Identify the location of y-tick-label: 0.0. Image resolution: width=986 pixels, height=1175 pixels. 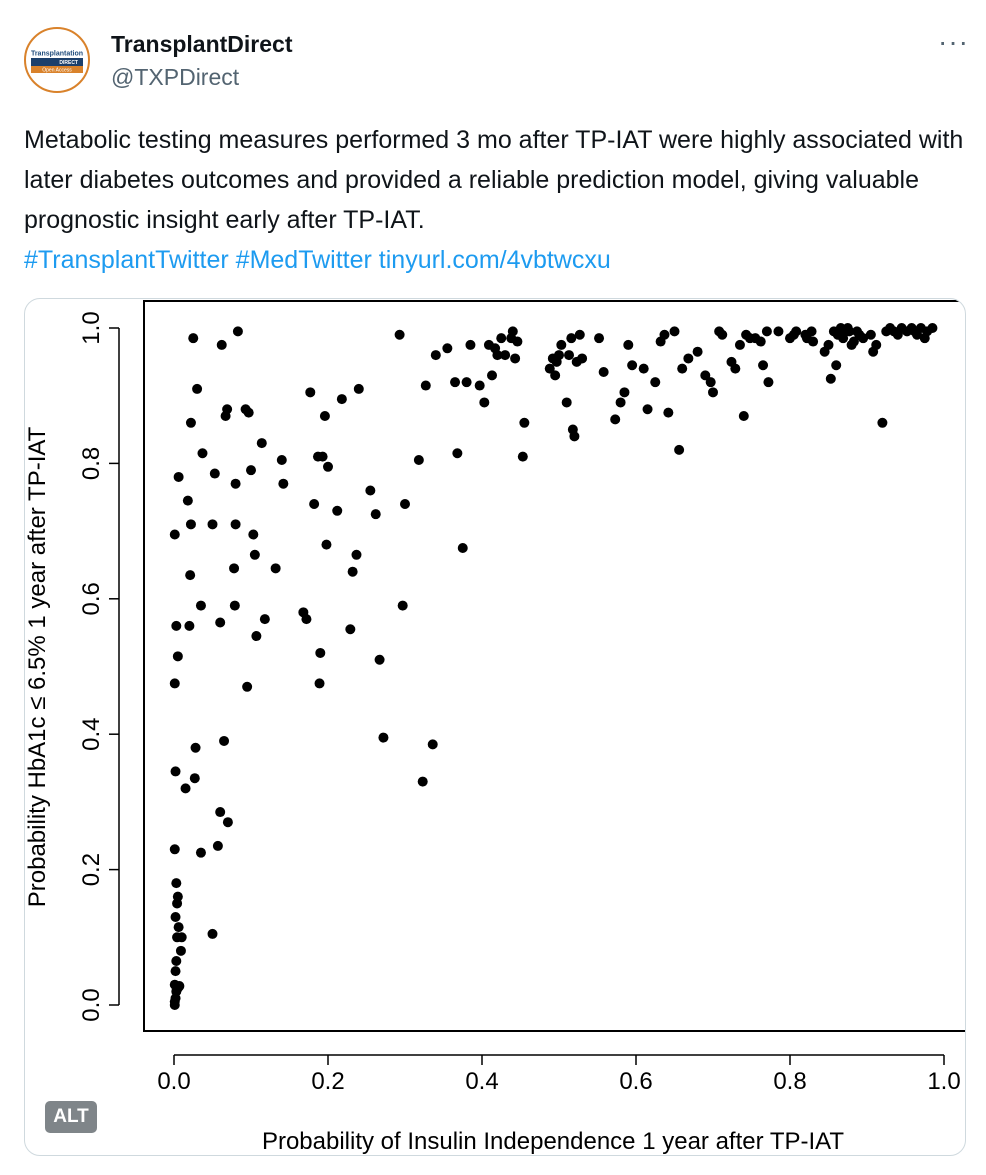
(91, 1004).